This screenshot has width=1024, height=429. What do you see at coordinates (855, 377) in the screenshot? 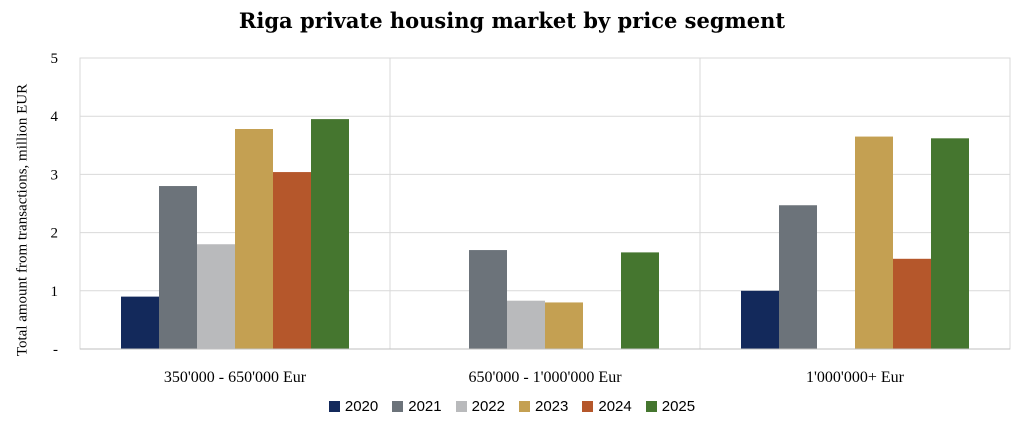
I see `x-tick-label: 1'000'000+ Eur` at bounding box center [855, 377].